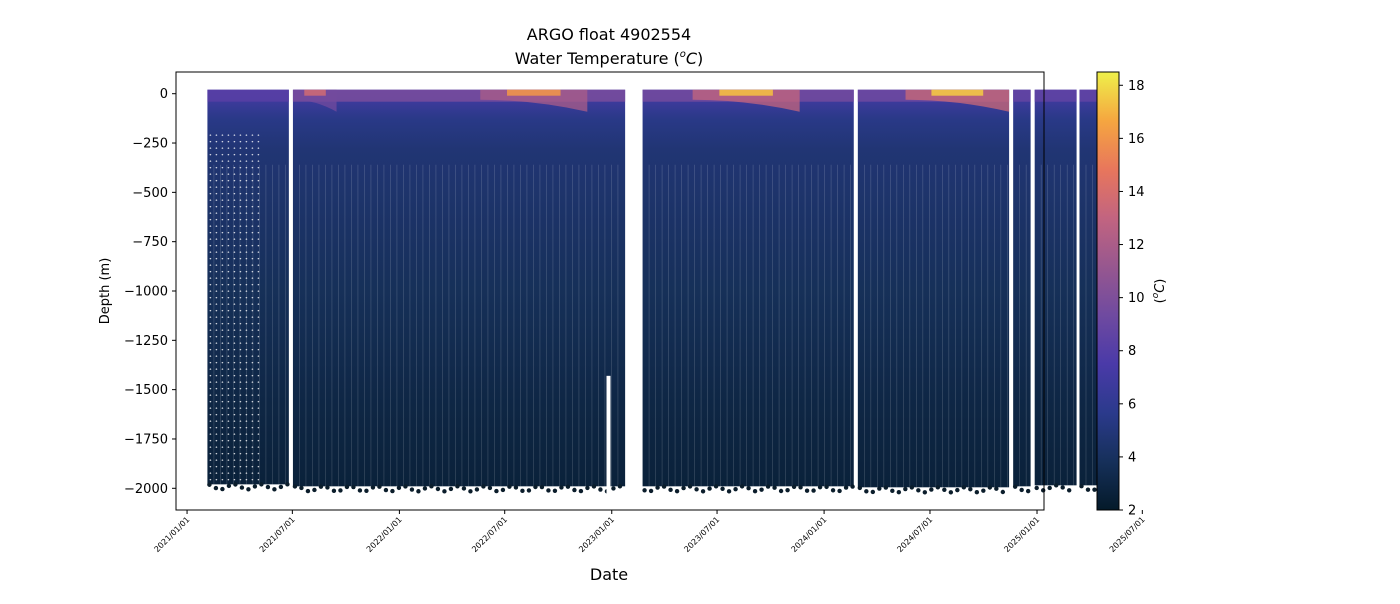  I want to click on missing-data-block, so click(608, 438).